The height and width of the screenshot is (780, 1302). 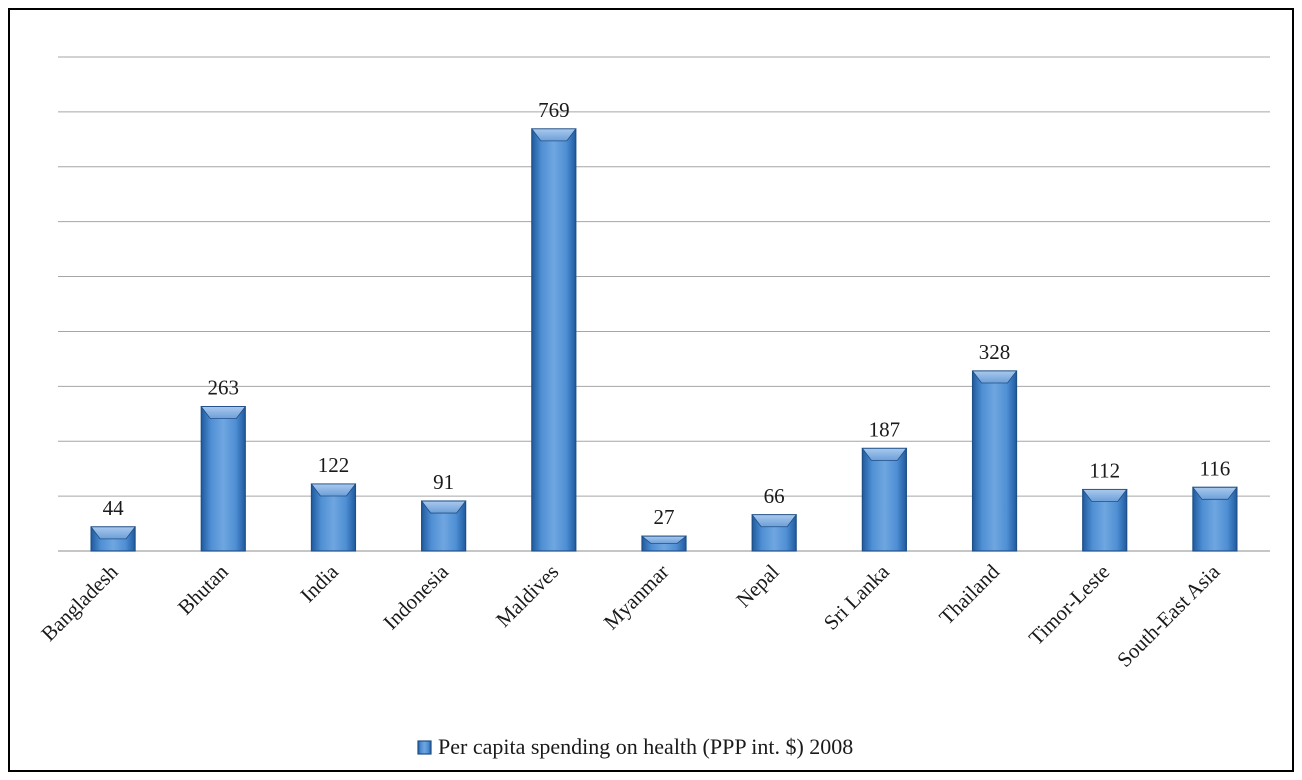 What do you see at coordinates (320, 583) in the screenshot?
I see `category-label: India` at bounding box center [320, 583].